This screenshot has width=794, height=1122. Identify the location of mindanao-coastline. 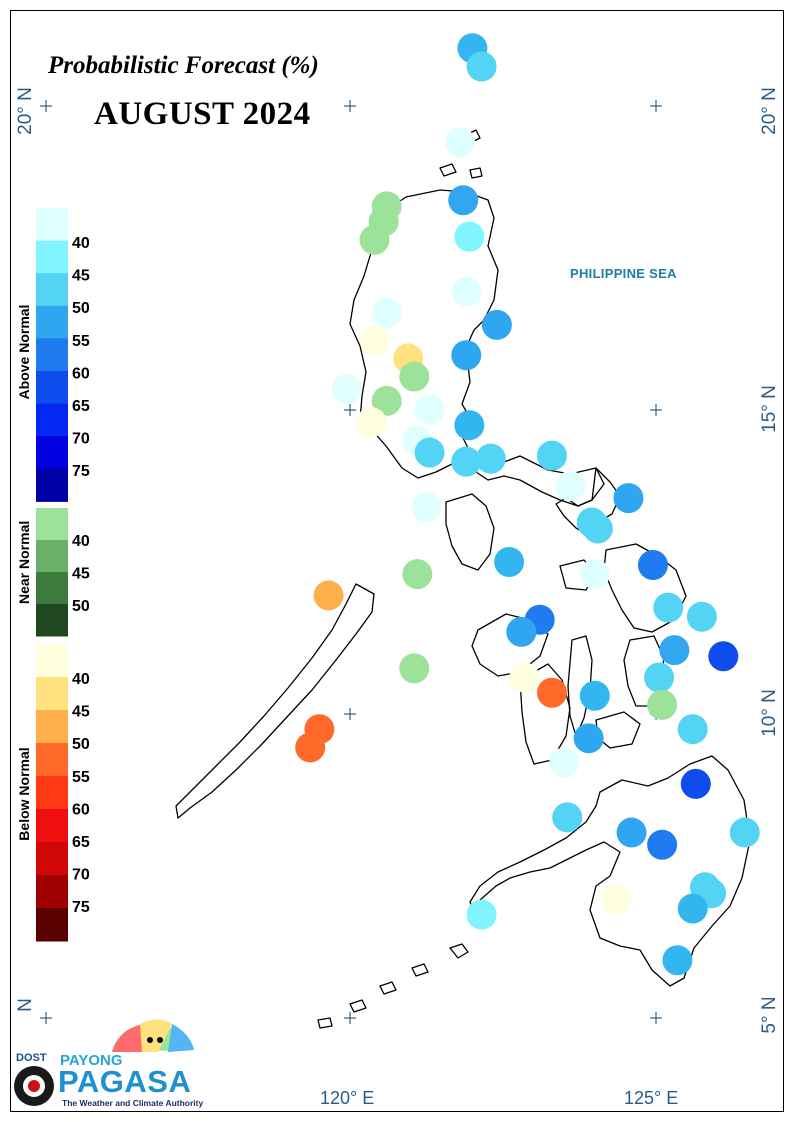
(610, 871).